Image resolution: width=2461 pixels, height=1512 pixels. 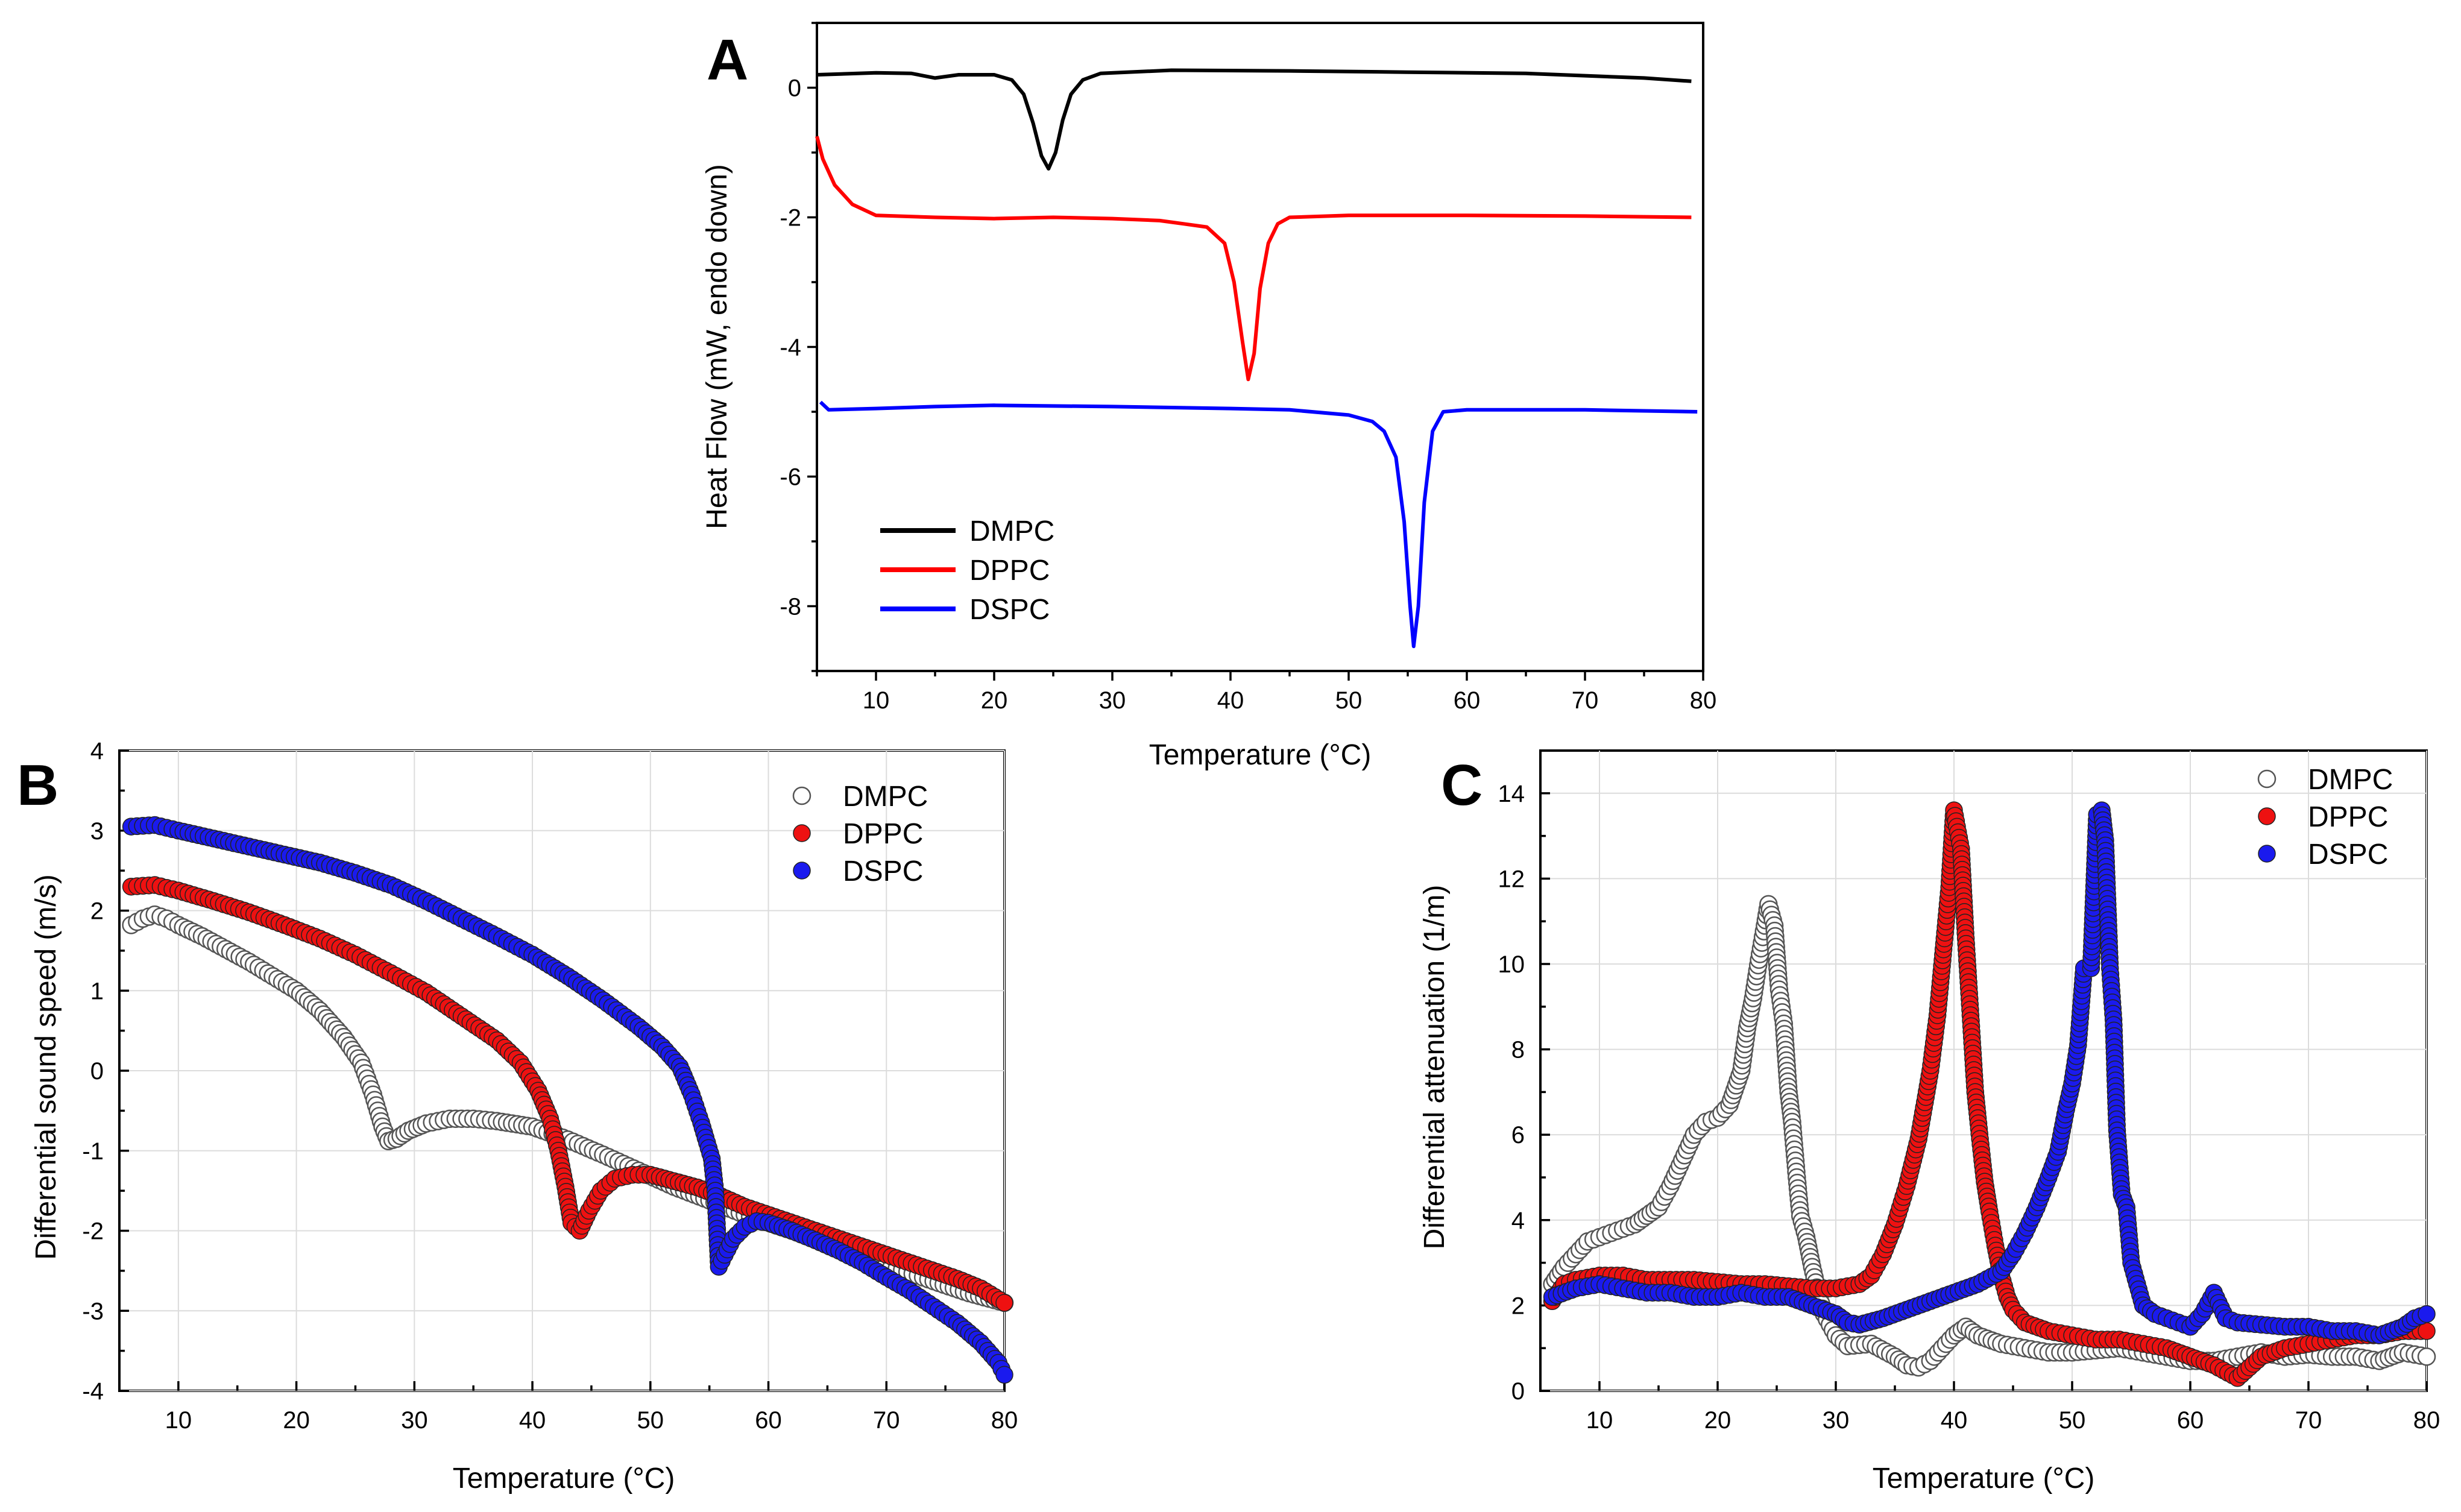 What do you see at coordinates (728, 60) in the screenshot?
I see `panel-a-letter: A` at bounding box center [728, 60].